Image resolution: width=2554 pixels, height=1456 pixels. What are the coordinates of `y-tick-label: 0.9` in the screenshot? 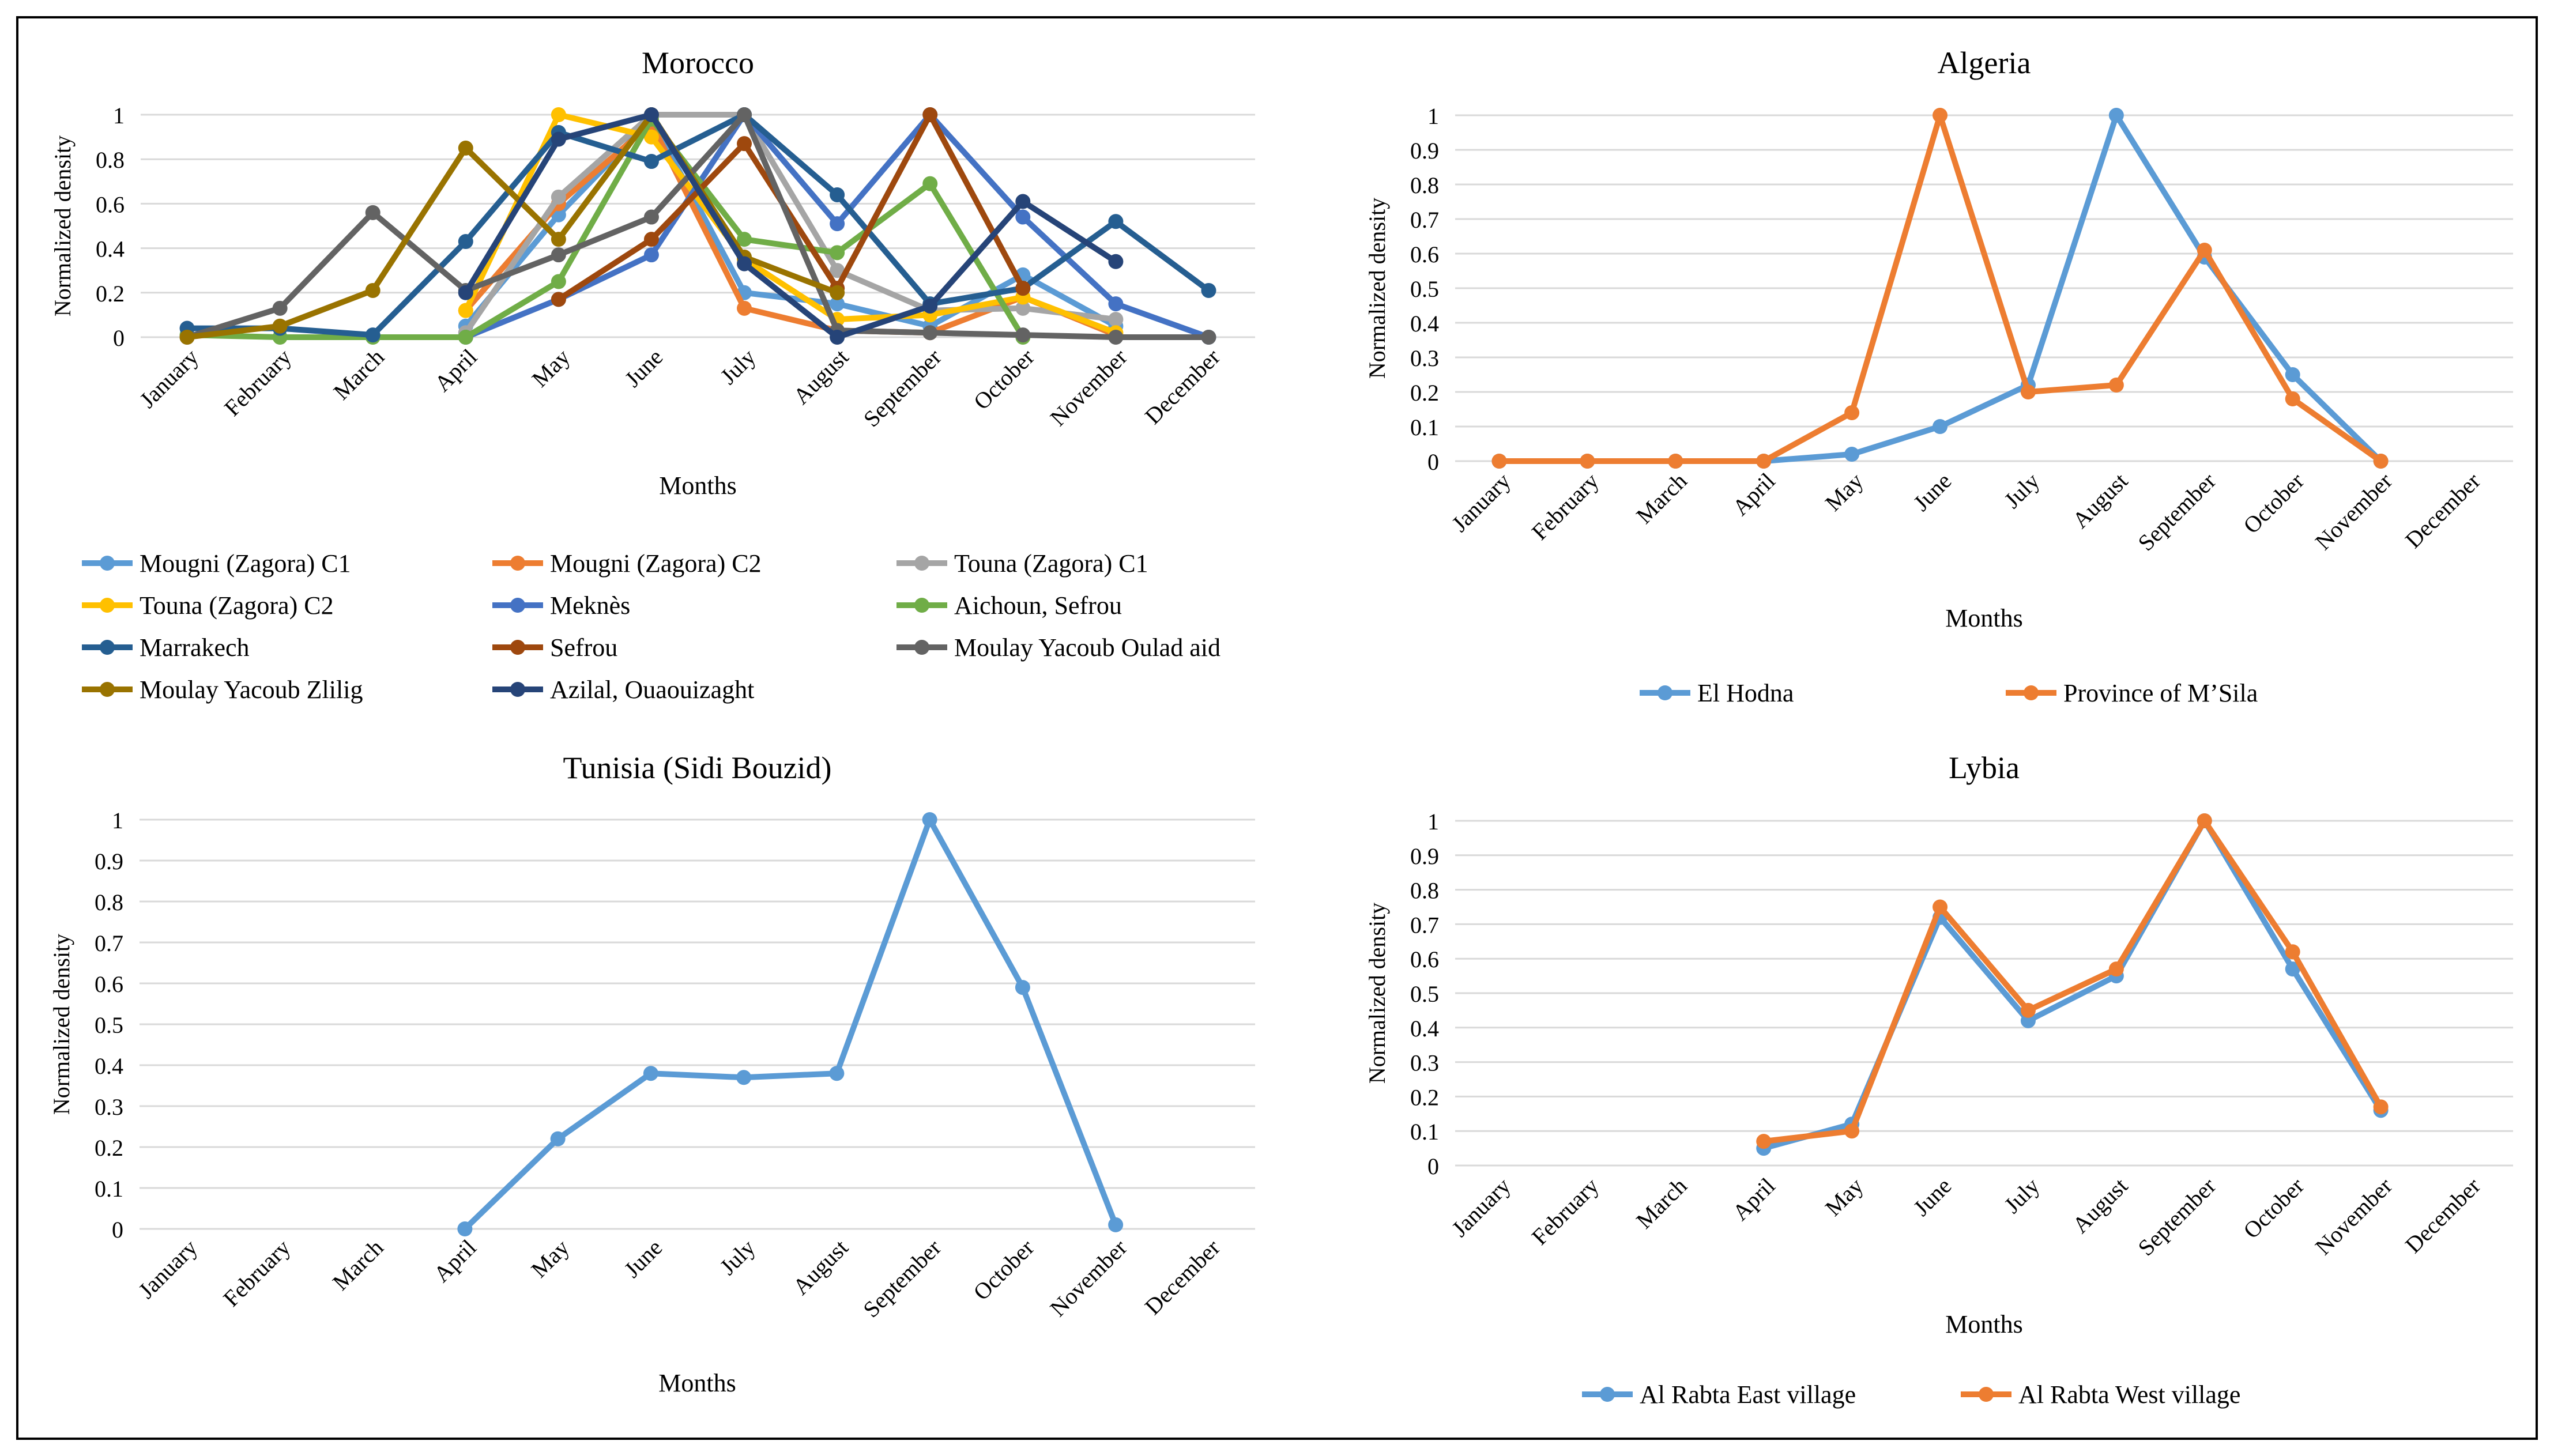 It's located at (109, 861).